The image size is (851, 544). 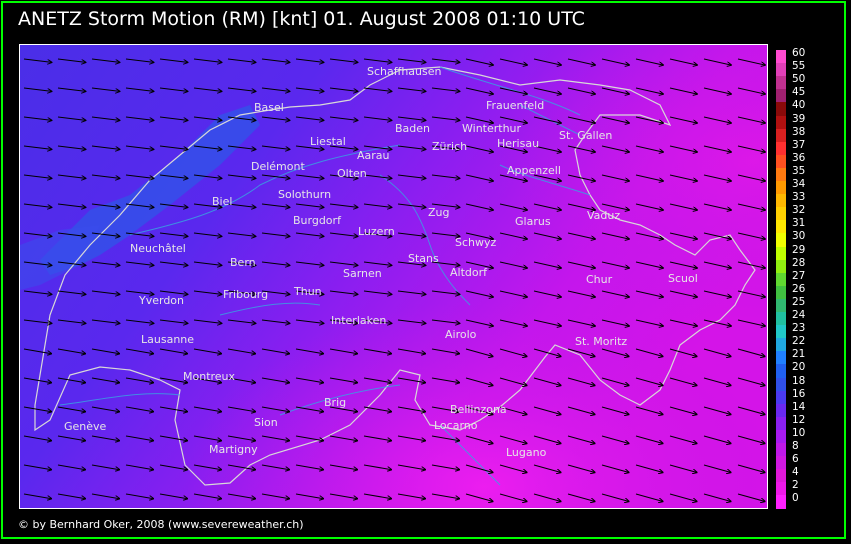 What do you see at coordinates (278, 166) in the screenshot?
I see `city-label: Delémont` at bounding box center [278, 166].